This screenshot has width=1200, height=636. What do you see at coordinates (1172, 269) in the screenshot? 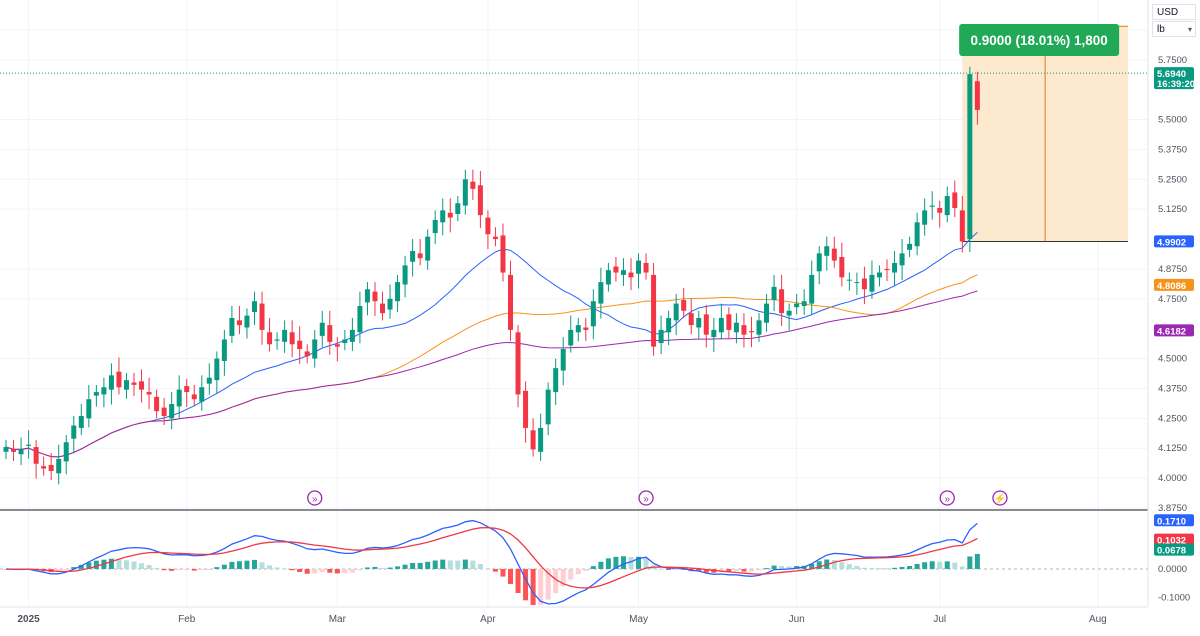
I see `price-tick-label: 4.8750` at bounding box center [1172, 269].